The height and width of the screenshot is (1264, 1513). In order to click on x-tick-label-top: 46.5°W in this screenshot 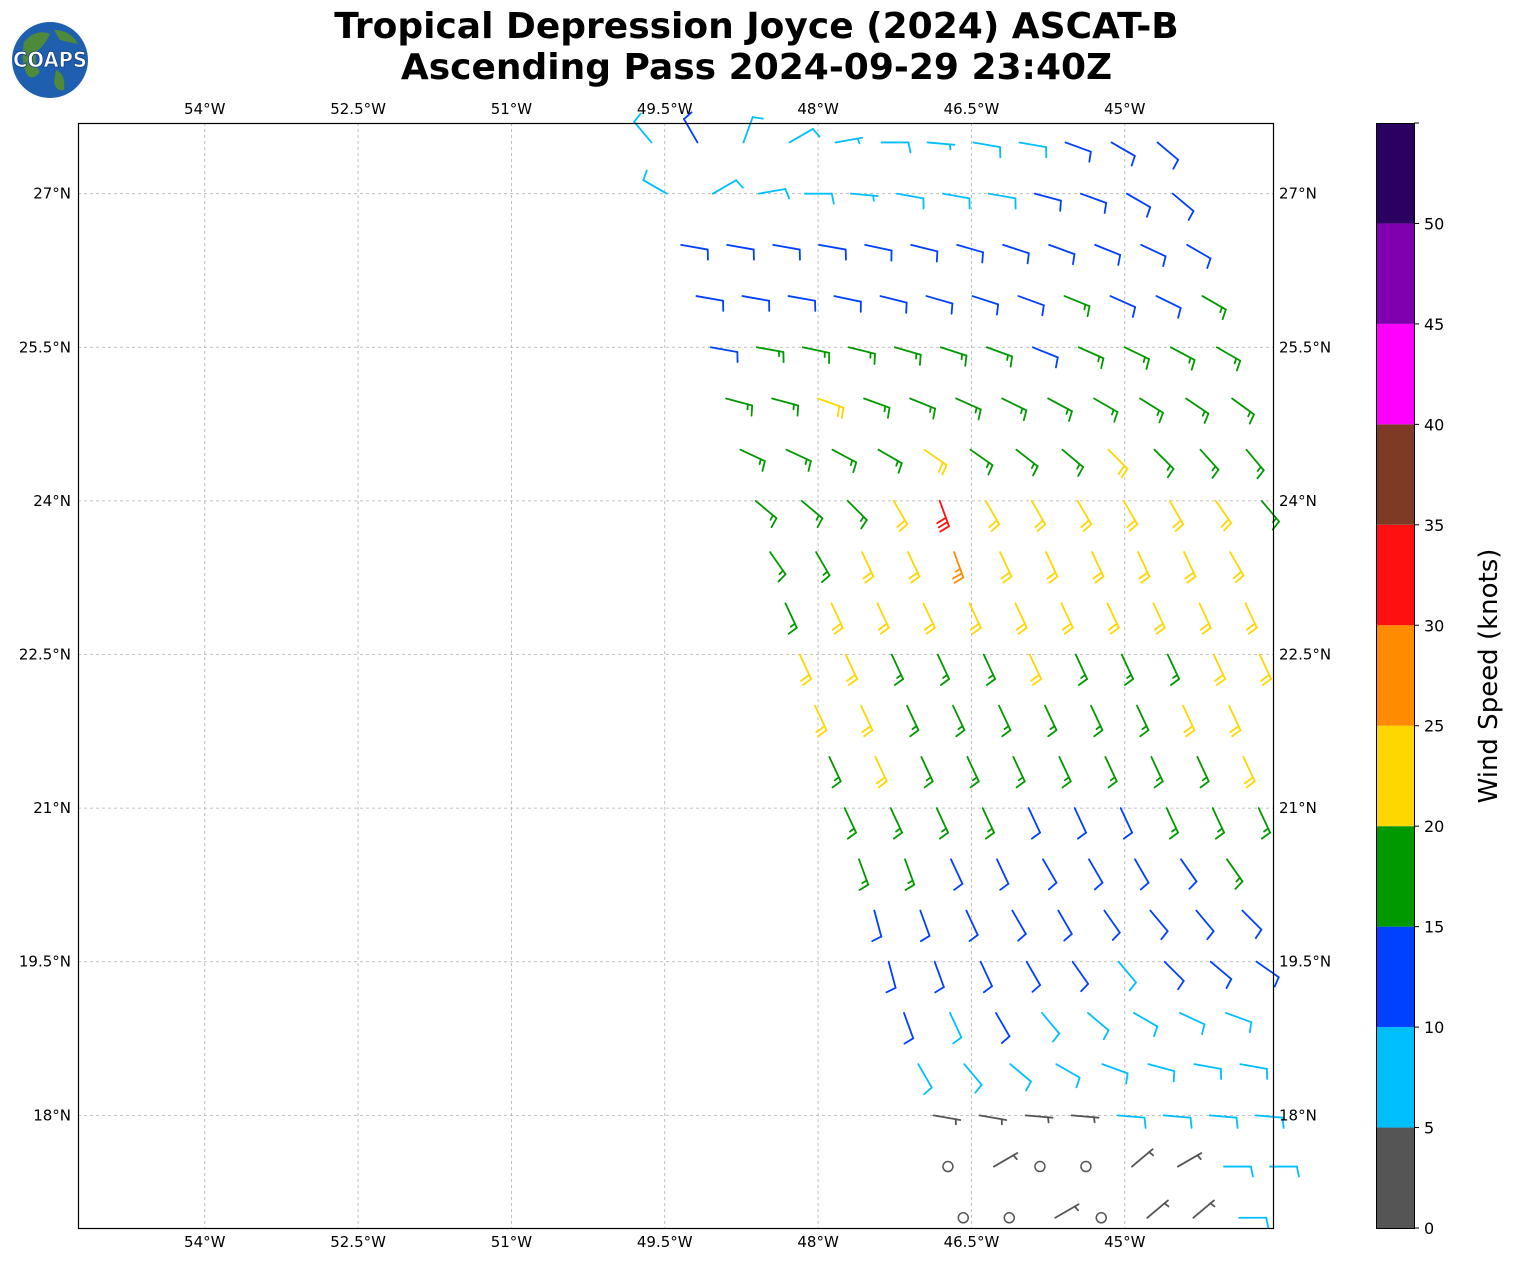, I will do `click(972, 109)`.